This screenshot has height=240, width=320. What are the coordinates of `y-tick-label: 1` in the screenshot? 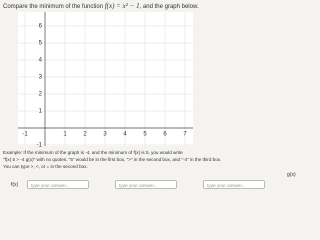 It's located at (41, 112).